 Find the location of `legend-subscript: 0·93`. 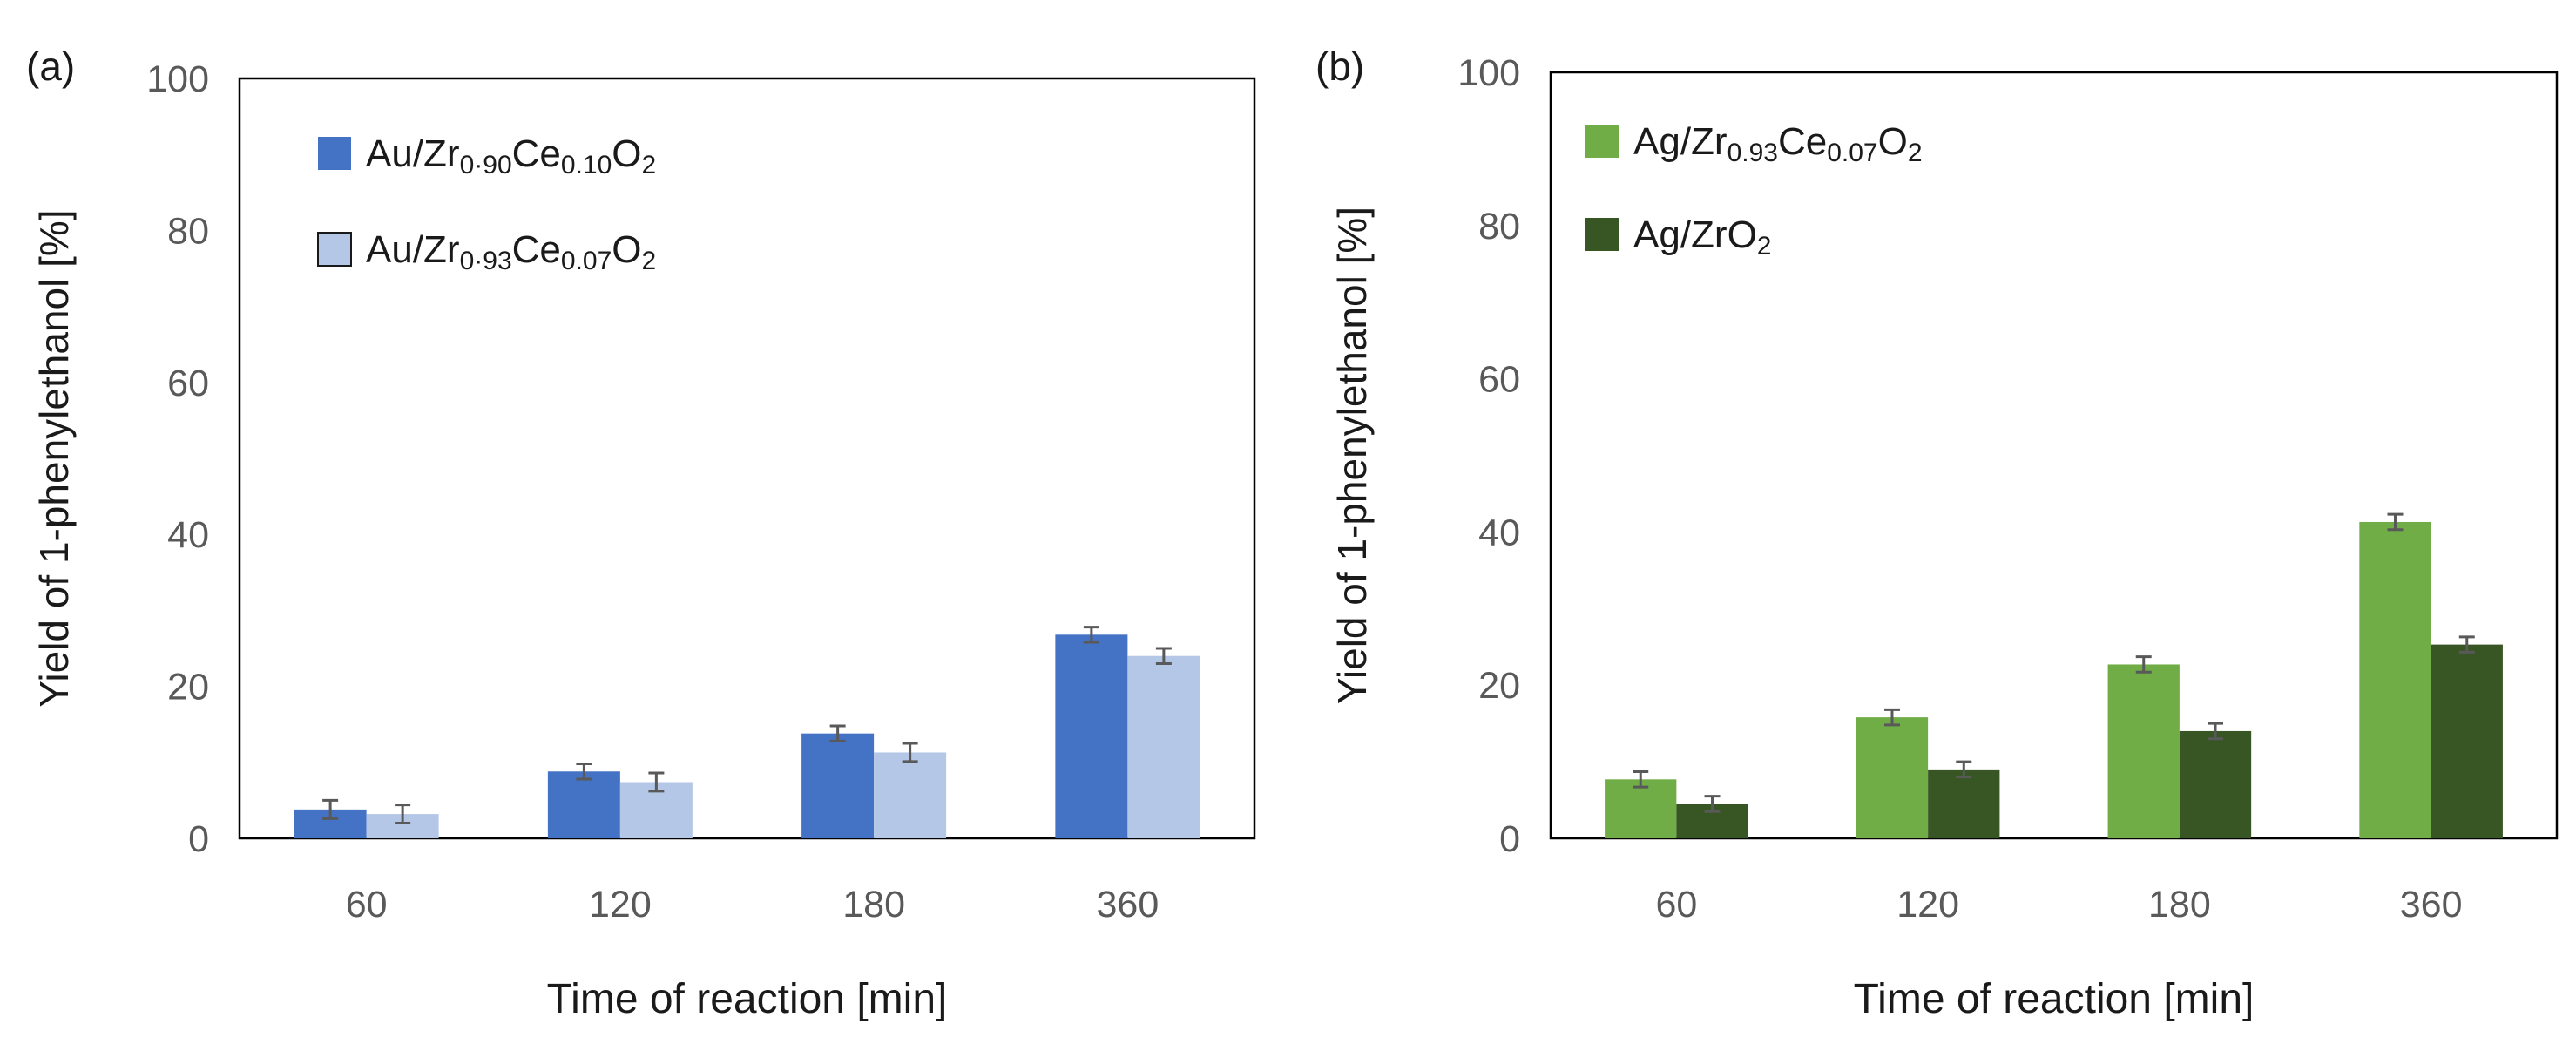

legend-subscript: 0·93 is located at coordinates (486, 261).